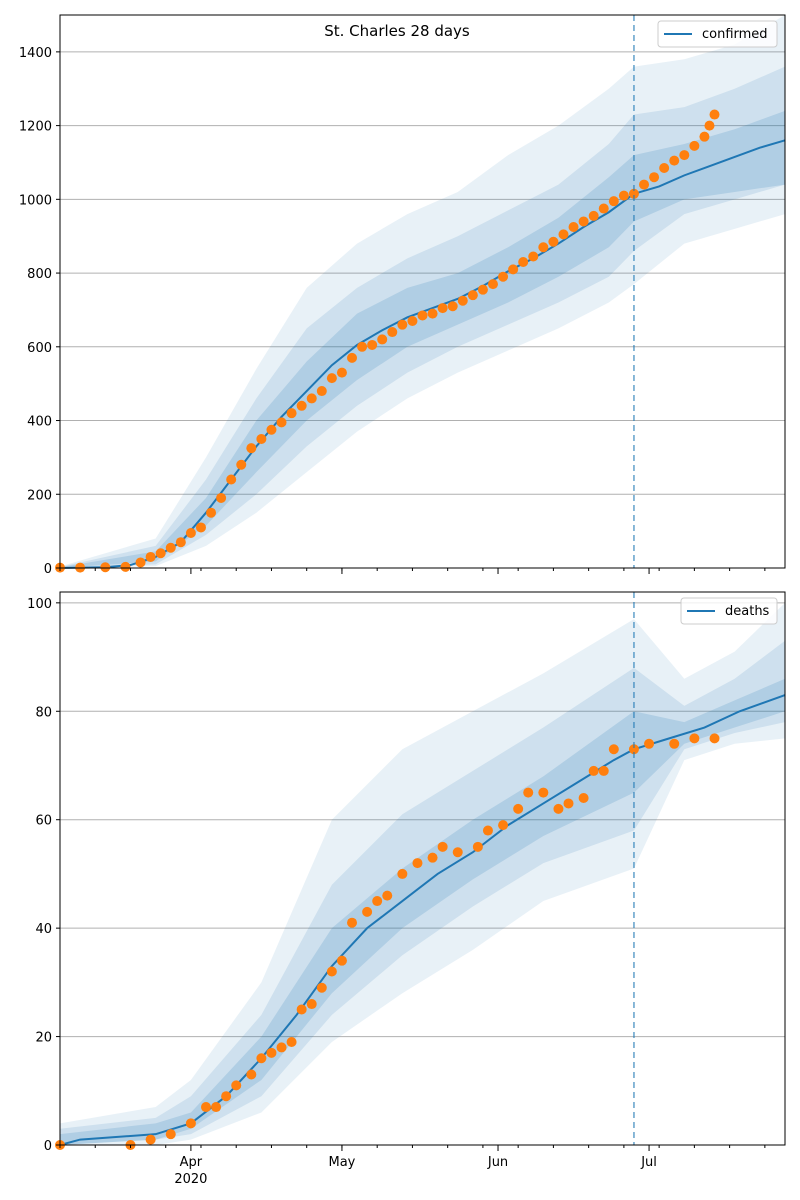 This screenshot has height=1200, width=800. I want to click on deaths-legend: deaths, so click(729, 611).